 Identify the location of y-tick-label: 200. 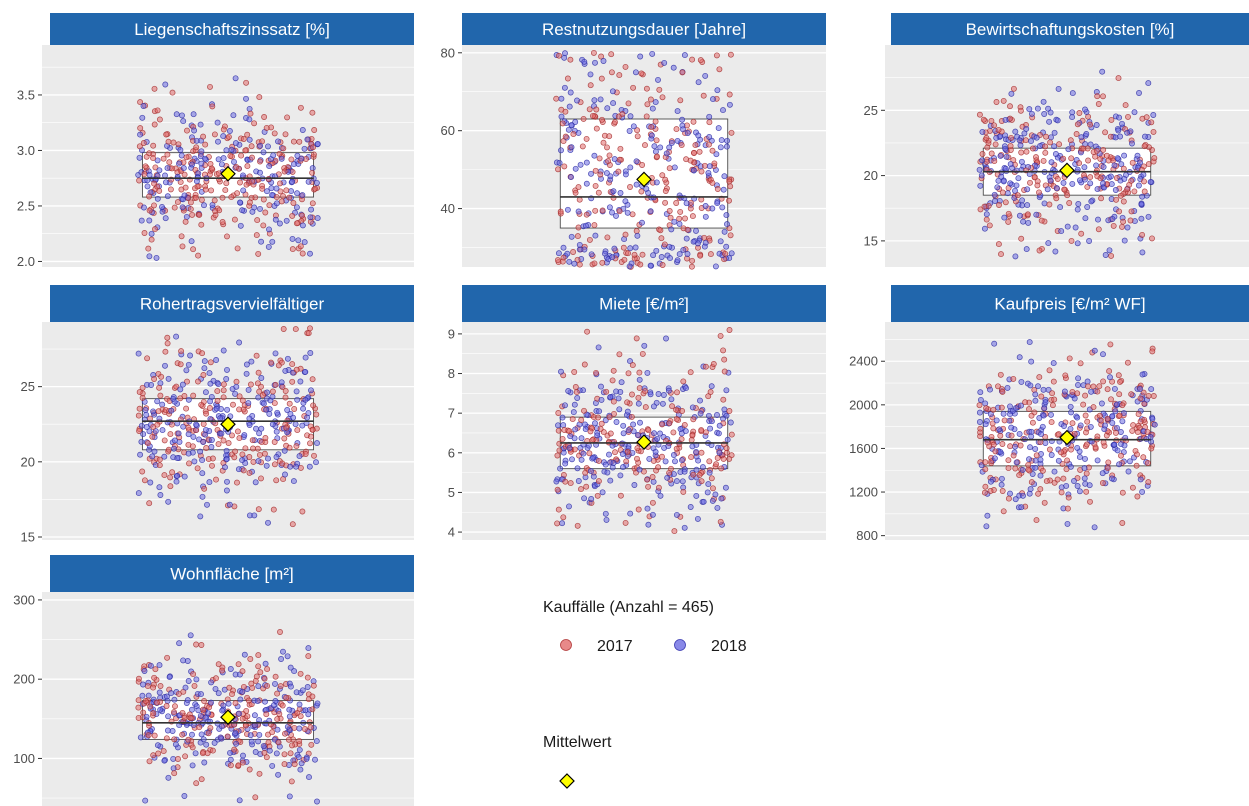
(24, 679).